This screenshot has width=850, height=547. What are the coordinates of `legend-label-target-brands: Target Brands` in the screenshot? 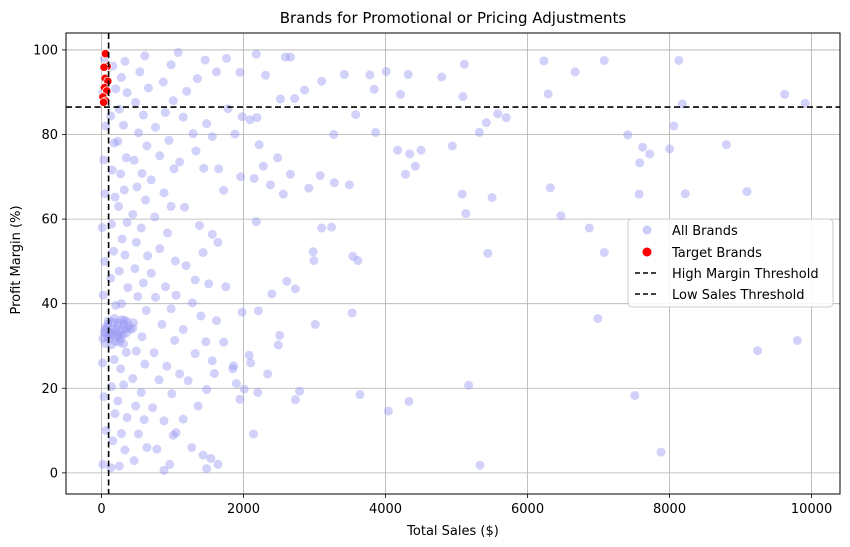 It's located at (716, 253).